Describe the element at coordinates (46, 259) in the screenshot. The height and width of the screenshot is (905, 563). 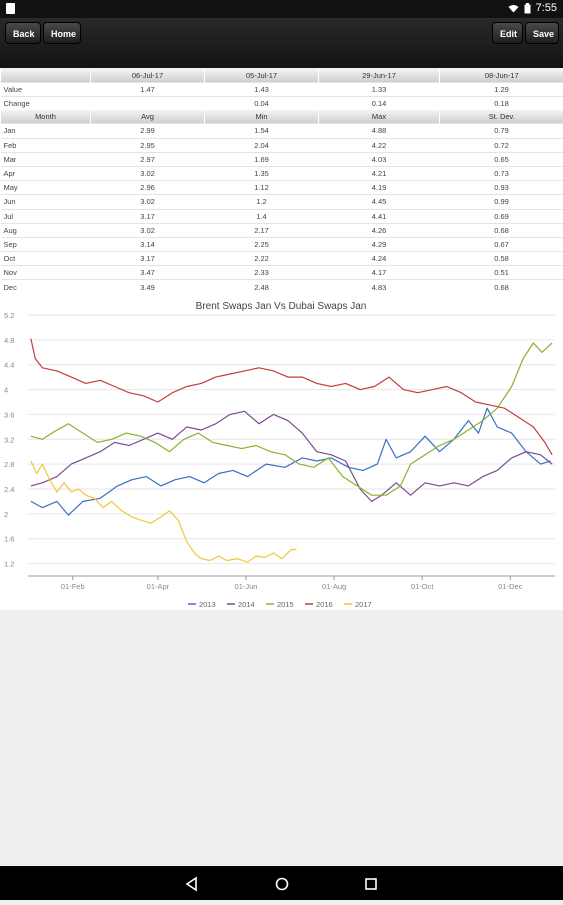
I see `month-label-cell: Oct` at that location.